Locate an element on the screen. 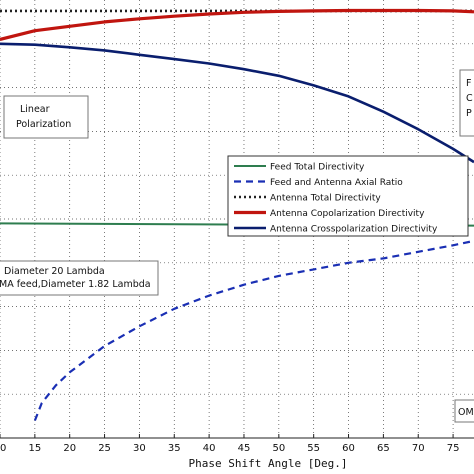 Image resolution: width=474 pixels, height=474 pixels. x-tick-label: 30 is located at coordinates (139, 448).